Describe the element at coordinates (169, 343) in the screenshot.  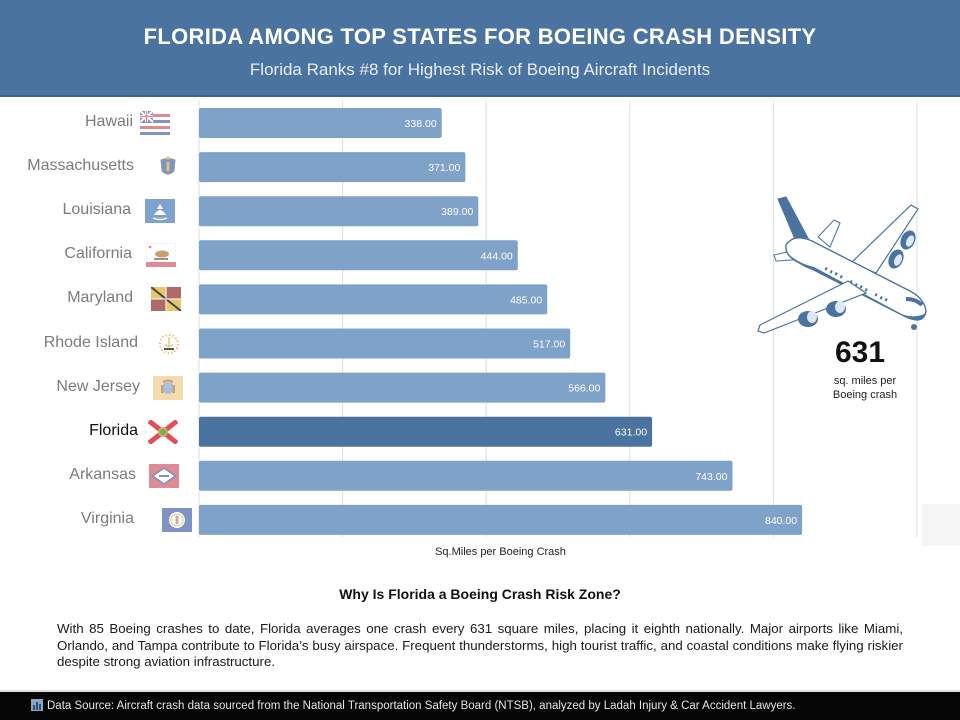
I see `rhode-island-flag-icon` at that location.